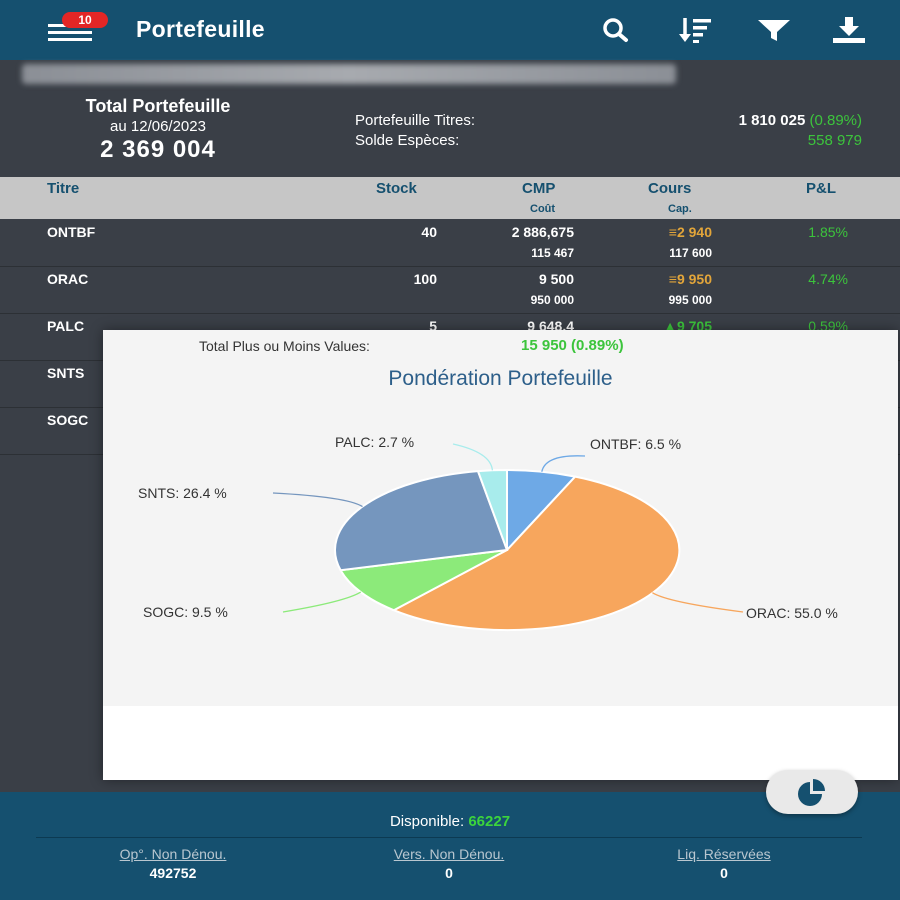  Describe the element at coordinates (690, 253) in the screenshot. I see `row-cap: 117 600` at that location.